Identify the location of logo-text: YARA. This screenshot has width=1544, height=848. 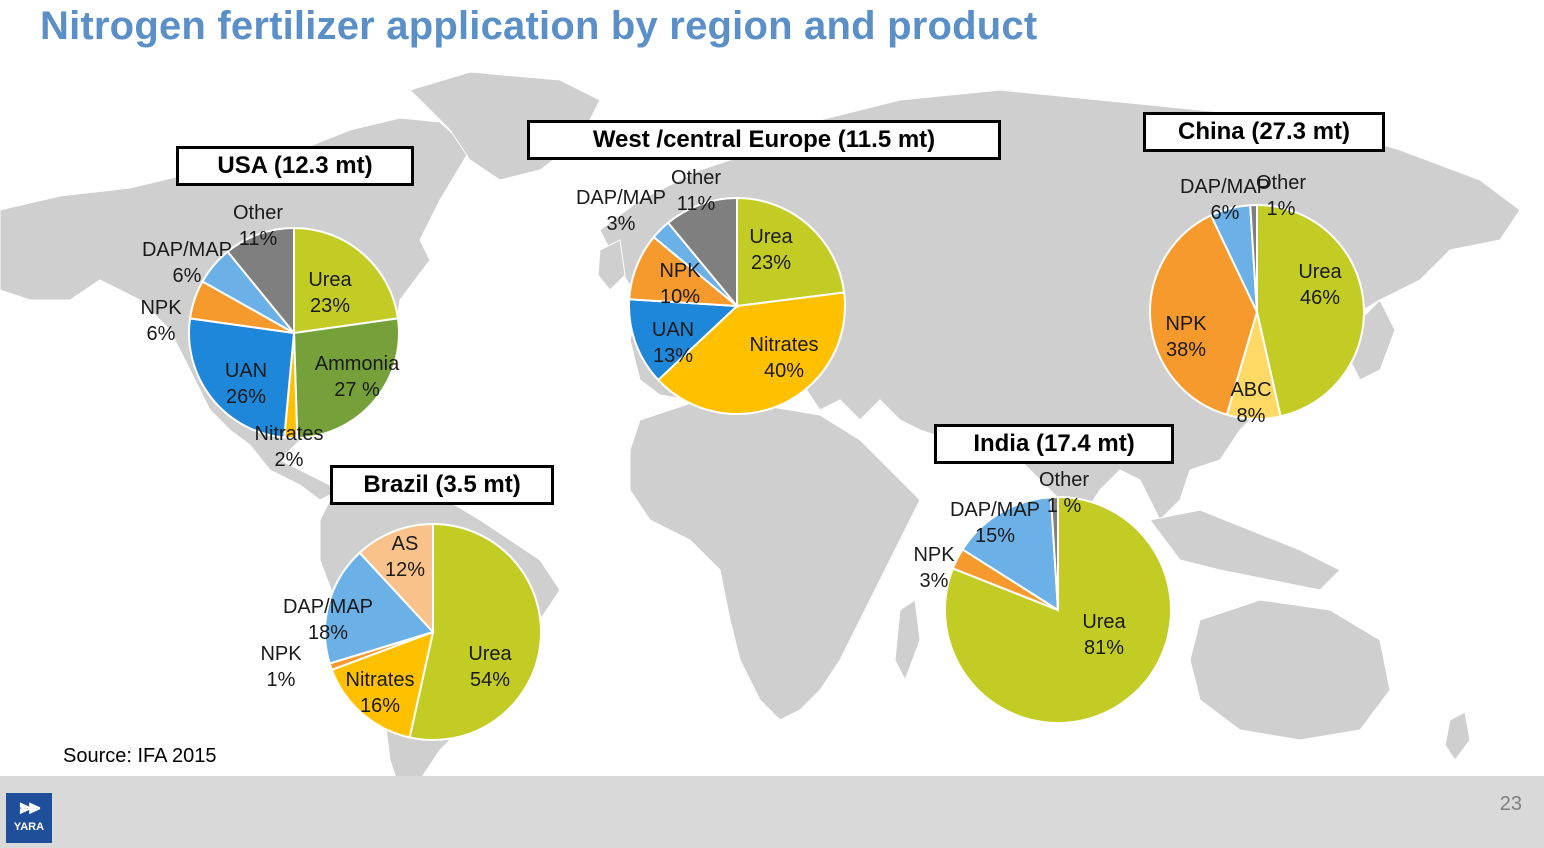
(29, 827).